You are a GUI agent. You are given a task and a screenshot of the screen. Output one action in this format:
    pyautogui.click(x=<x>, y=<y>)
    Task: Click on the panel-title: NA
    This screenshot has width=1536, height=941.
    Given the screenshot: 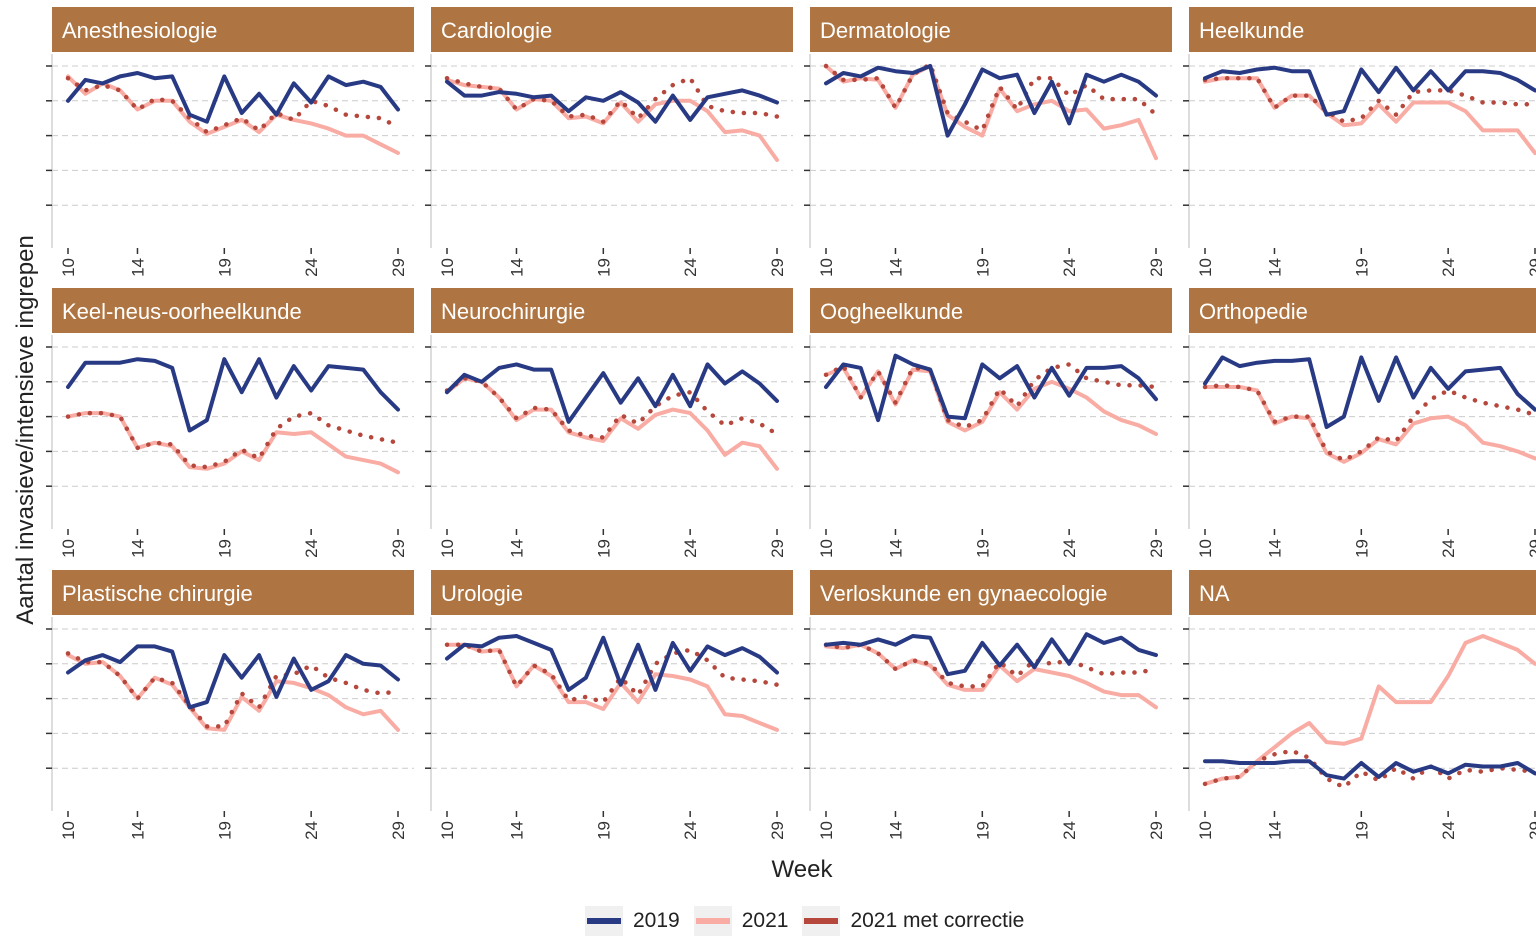 What is the action you would take?
    pyautogui.click(x=1214, y=593)
    